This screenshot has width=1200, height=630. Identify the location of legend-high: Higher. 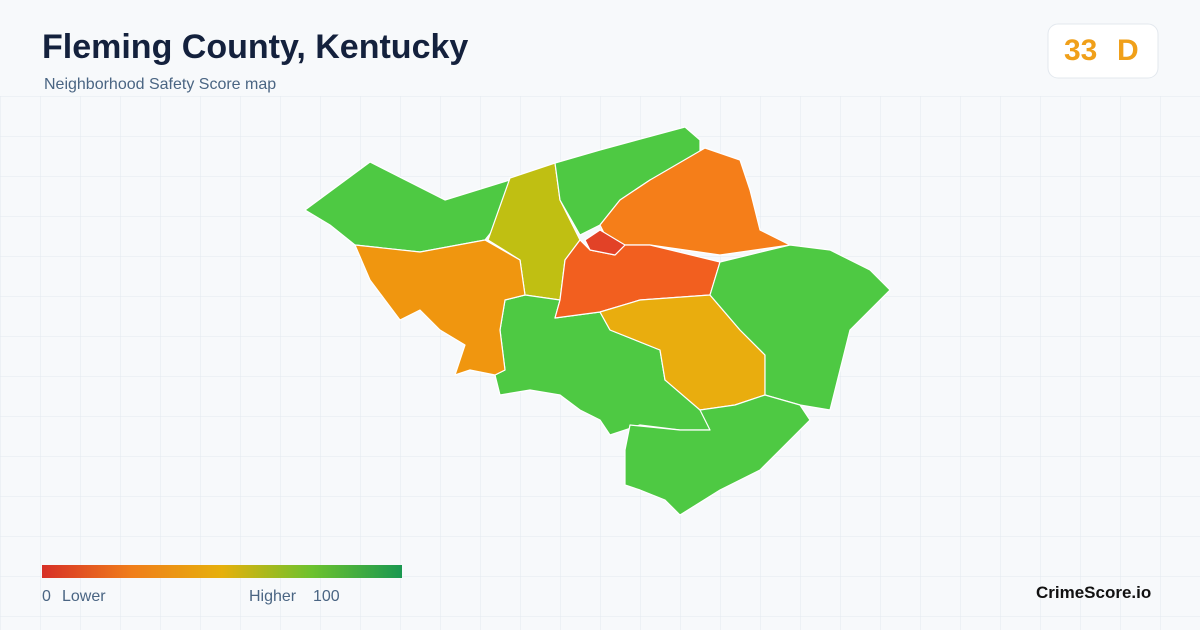
(273, 596).